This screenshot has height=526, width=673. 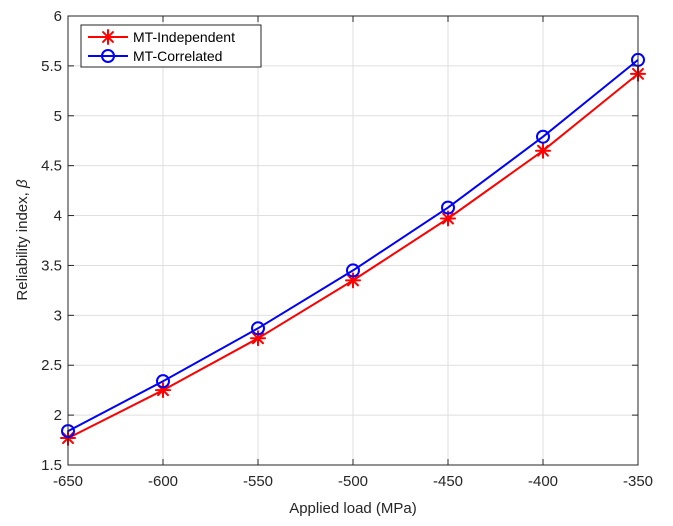 I want to click on y-axis-label-text: Reliability index,, so click(x=22, y=244).